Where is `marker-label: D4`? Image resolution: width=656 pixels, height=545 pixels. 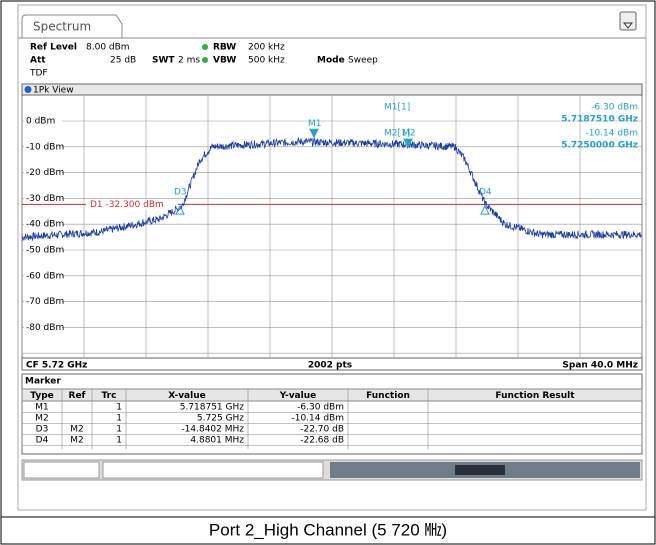
marker-label: D4 is located at coordinates (485, 193).